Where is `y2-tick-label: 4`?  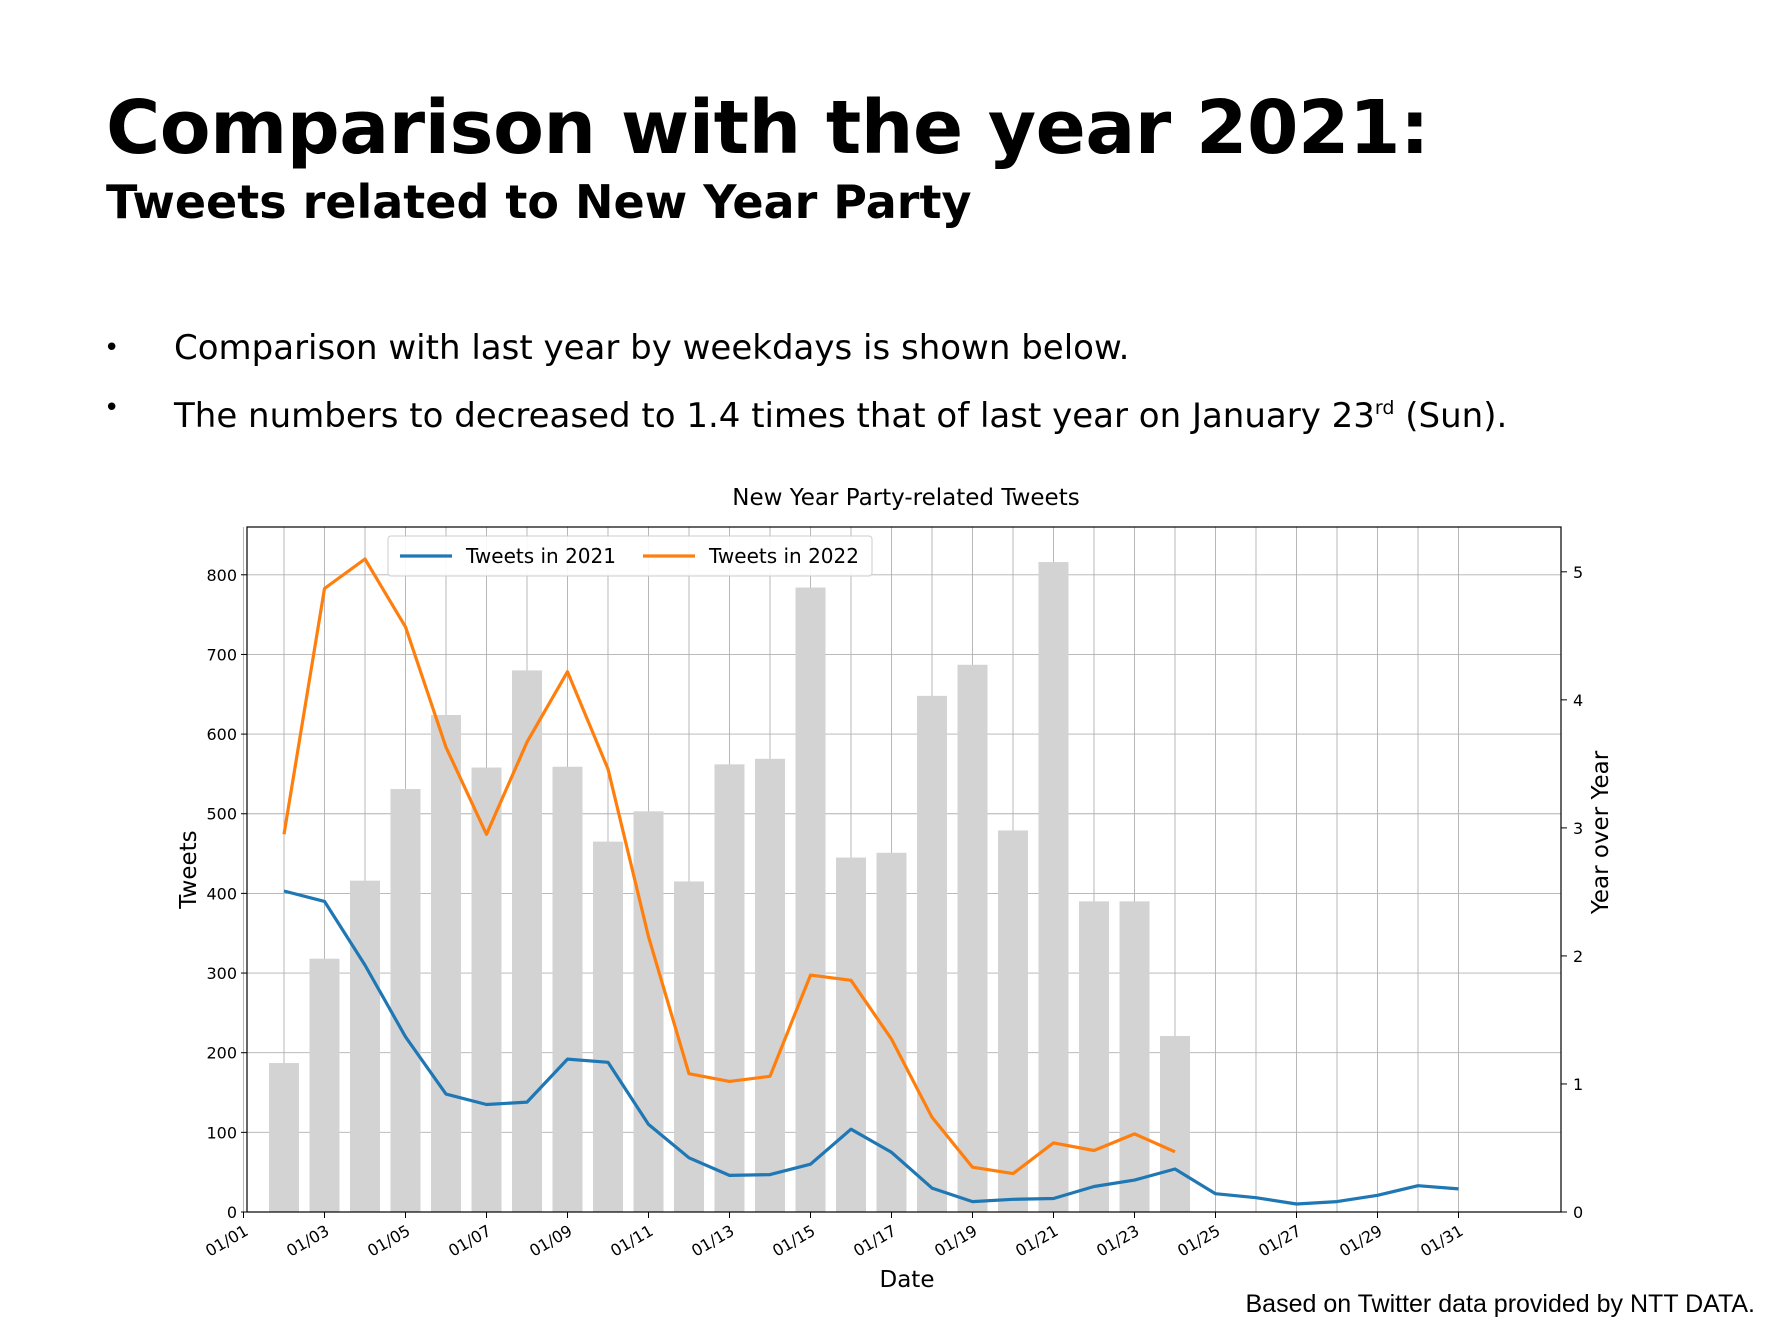 y2-tick-label: 4 is located at coordinates (1578, 700).